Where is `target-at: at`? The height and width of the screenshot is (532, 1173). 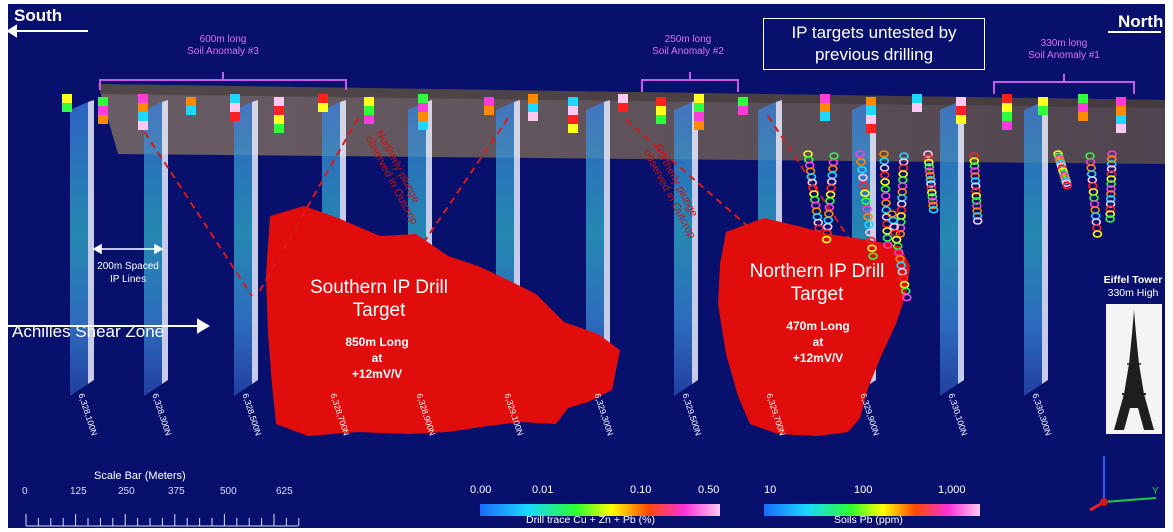 target-at: at is located at coordinates (818, 342).